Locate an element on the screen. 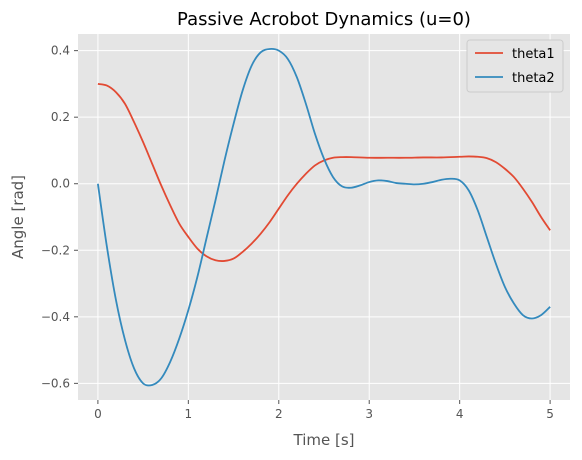  x-tick-label: 3 is located at coordinates (369, 414).